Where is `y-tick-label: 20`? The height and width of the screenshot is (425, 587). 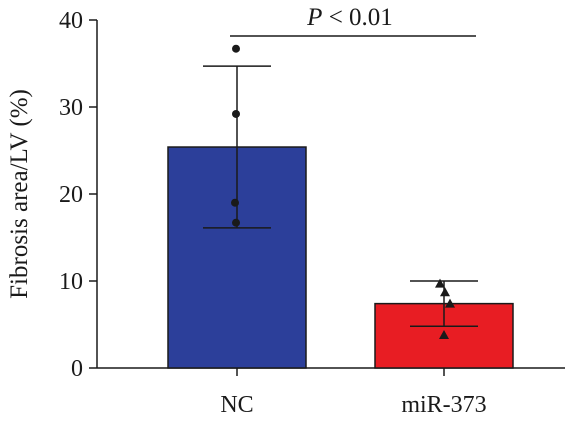
y-tick-label: 20 is located at coordinates (71, 195).